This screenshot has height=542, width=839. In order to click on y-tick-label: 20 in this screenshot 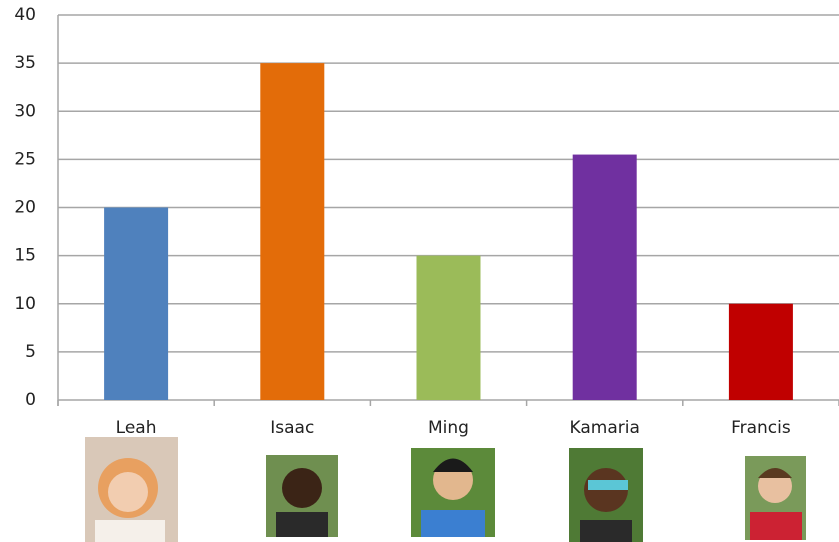, I will do `click(25, 208)`.